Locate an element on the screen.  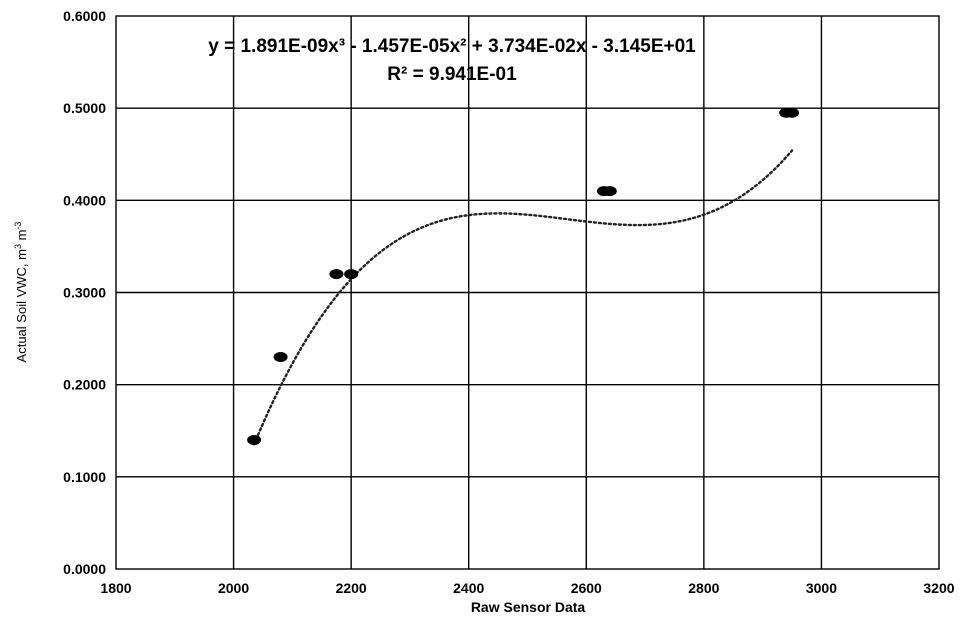
x-tick-labels: 1800 2000 2200 2400 2600 2800 3000 3200 is located at coordinates (527, 588).